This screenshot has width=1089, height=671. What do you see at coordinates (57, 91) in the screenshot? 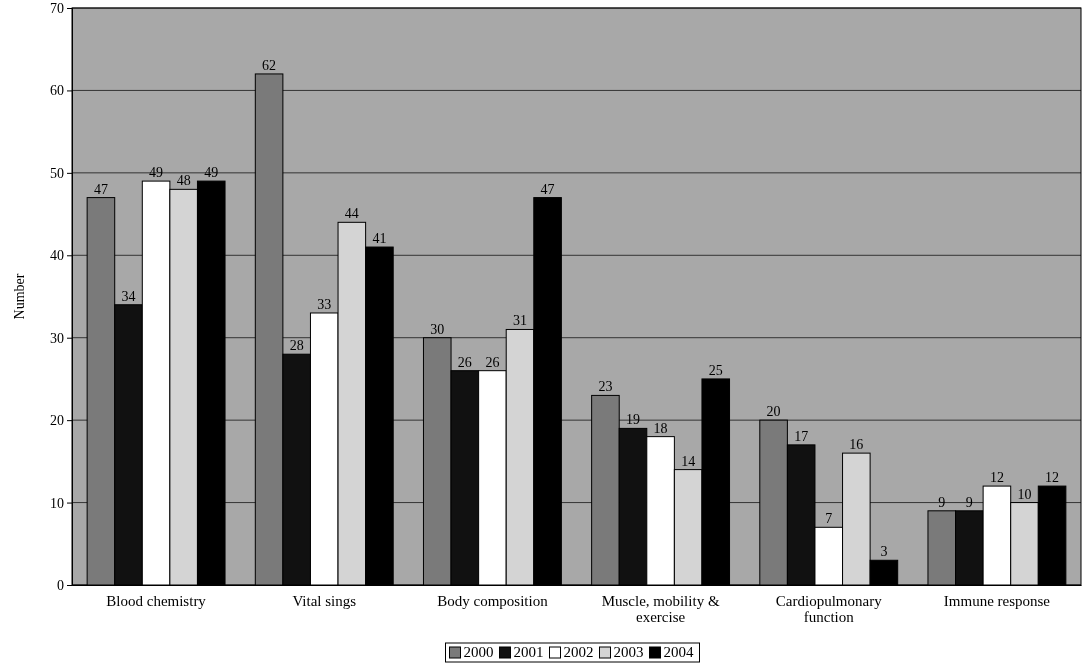
I see `y-tick-label: 60` at bounding box center [57, 91].